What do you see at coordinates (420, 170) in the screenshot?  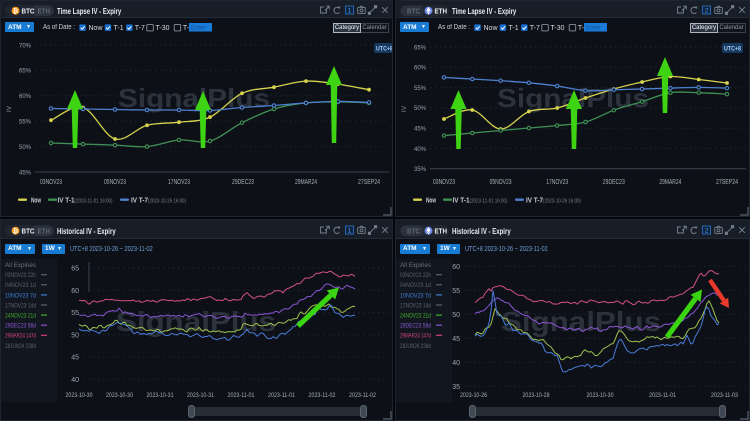 I see `svg-text: 35%` at bounding box center [420, 170].